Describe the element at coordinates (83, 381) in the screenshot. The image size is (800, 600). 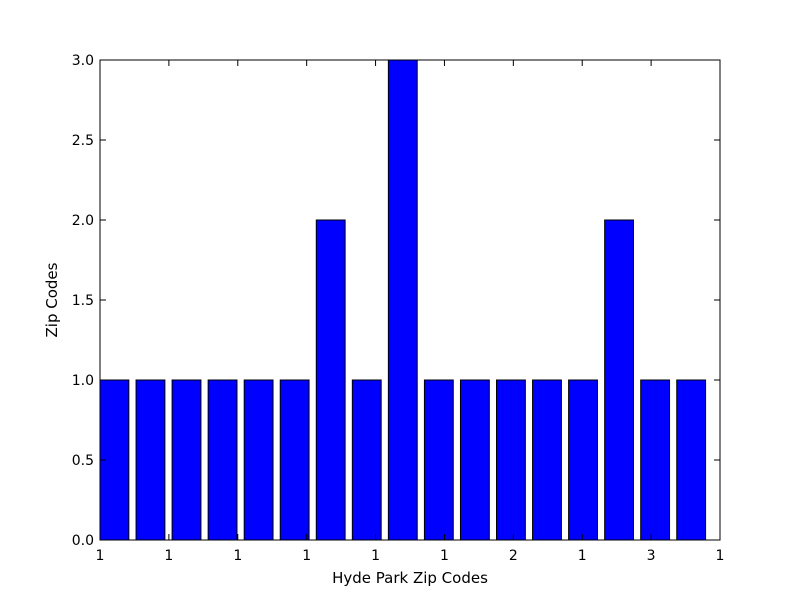
I see `y-tick-label: 1.0` at that location.